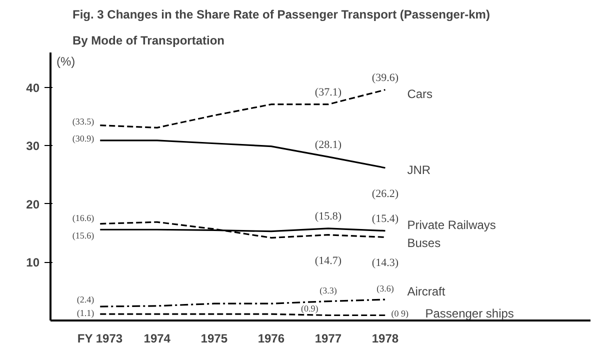  I want to click on data-label: (15.6), so click(83, 235).